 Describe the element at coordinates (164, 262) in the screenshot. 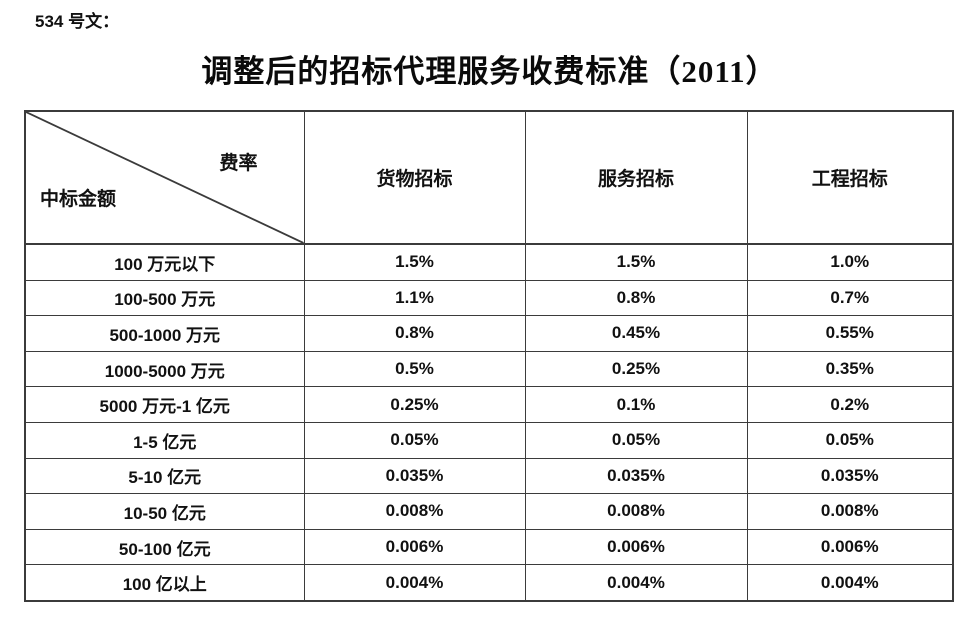

I see `row-label-cell: 100 万元以下` at that location.